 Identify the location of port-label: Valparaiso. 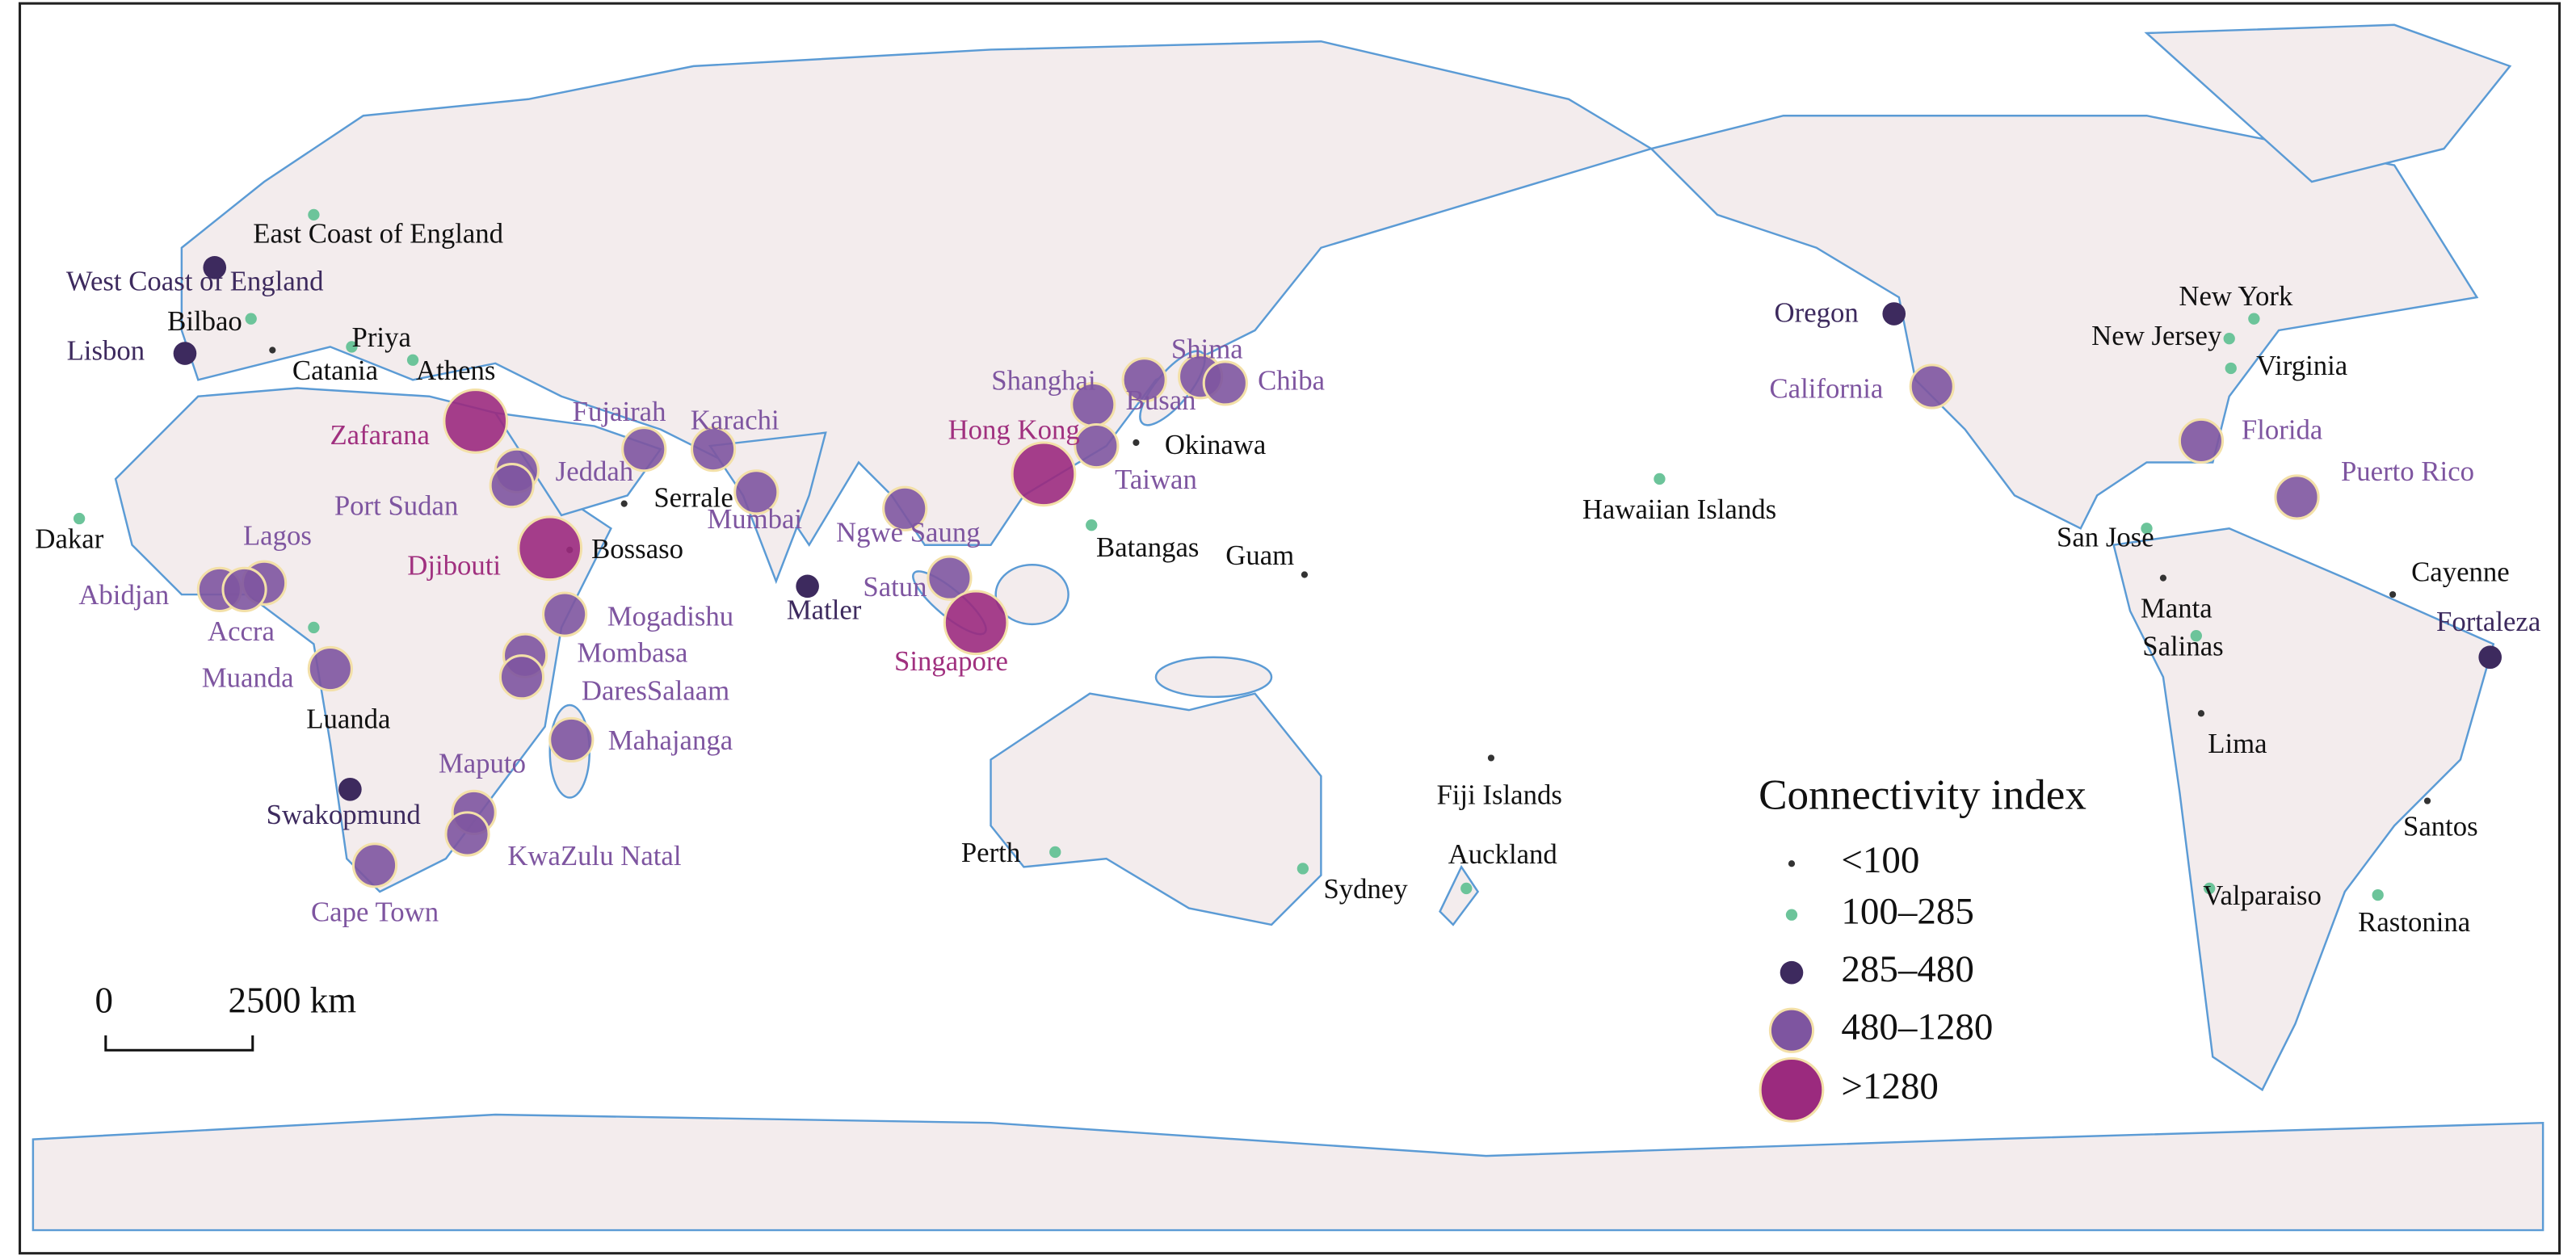
(2262, 896).